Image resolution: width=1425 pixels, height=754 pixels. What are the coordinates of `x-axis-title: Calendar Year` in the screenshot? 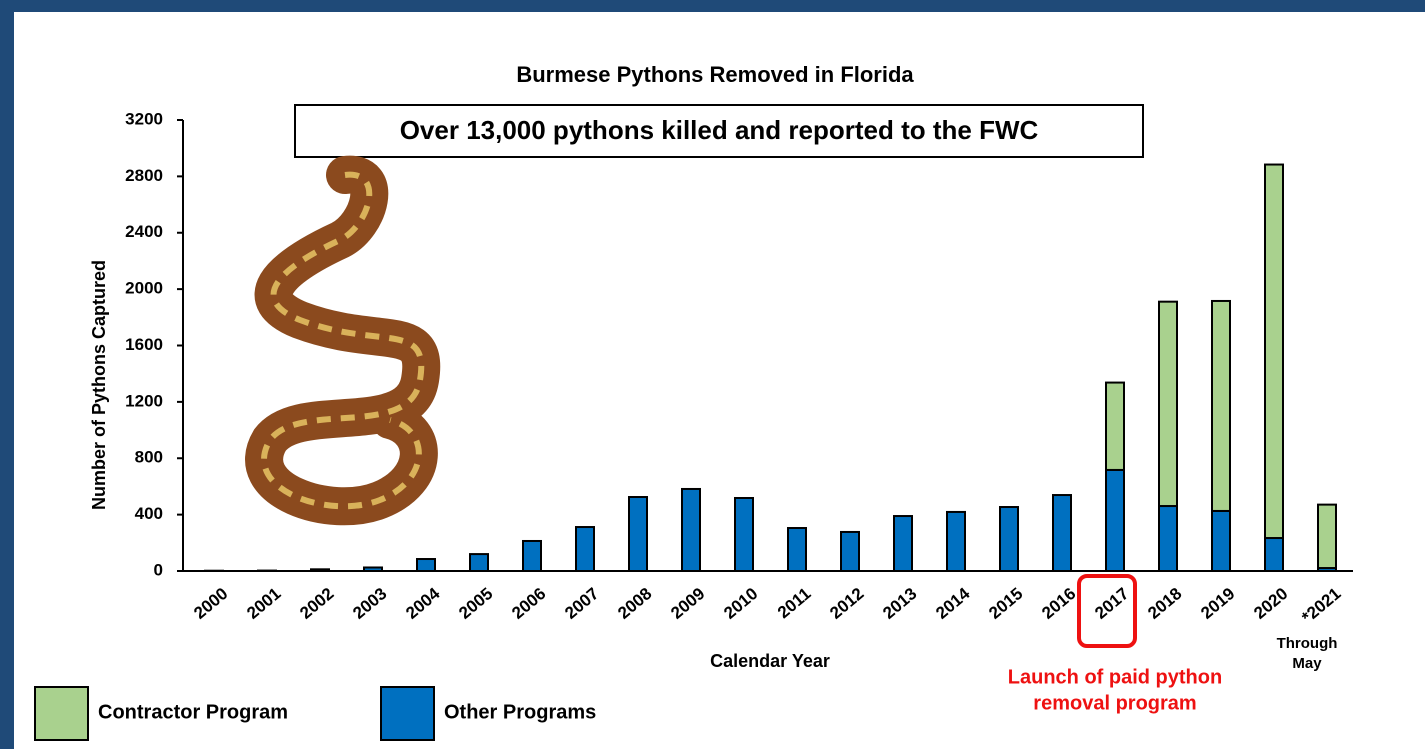 It's located at (770, 661).